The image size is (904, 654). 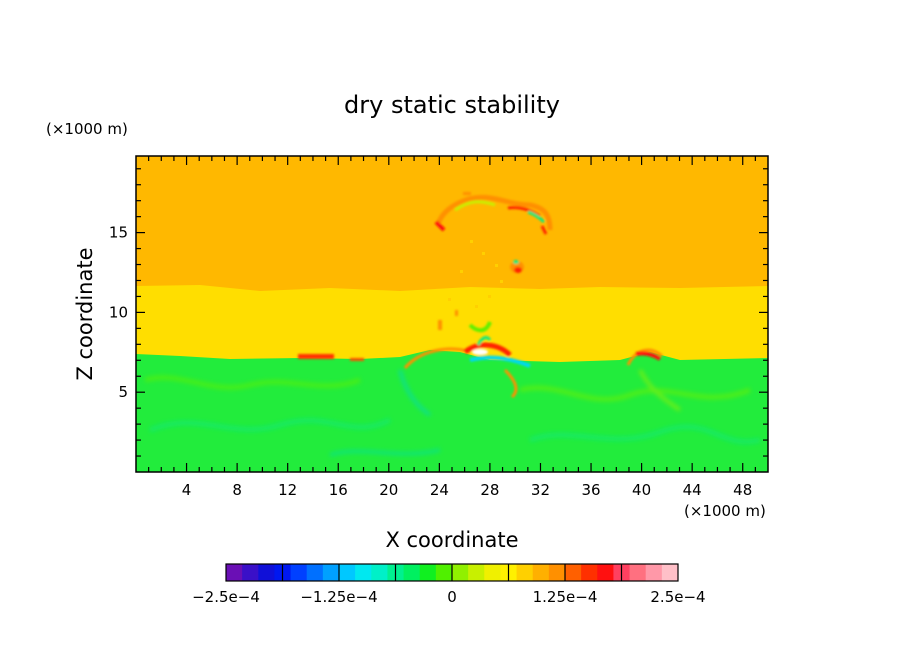 I want to click on cloud-specks, so click(x=475, y=274).